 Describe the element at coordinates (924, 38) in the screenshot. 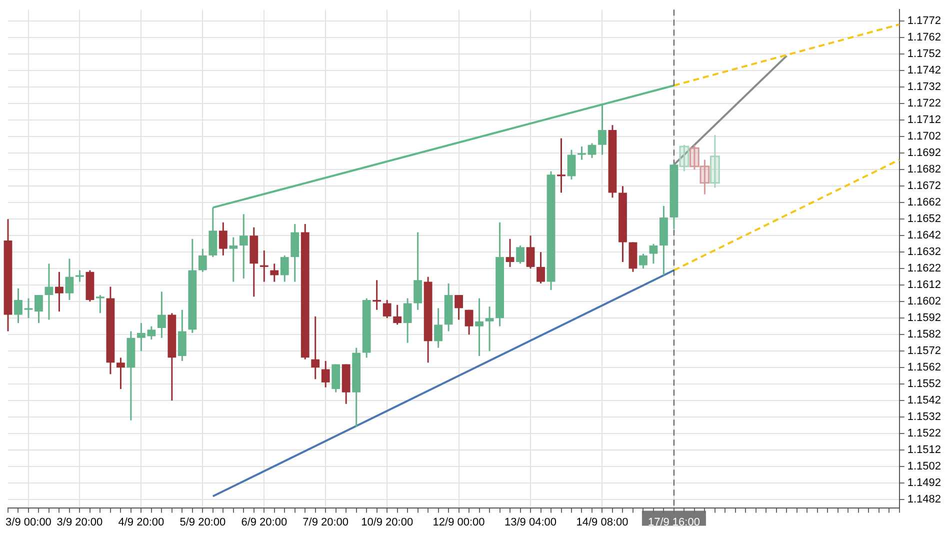

I see `y-tick-label: 1.1762` at that location.